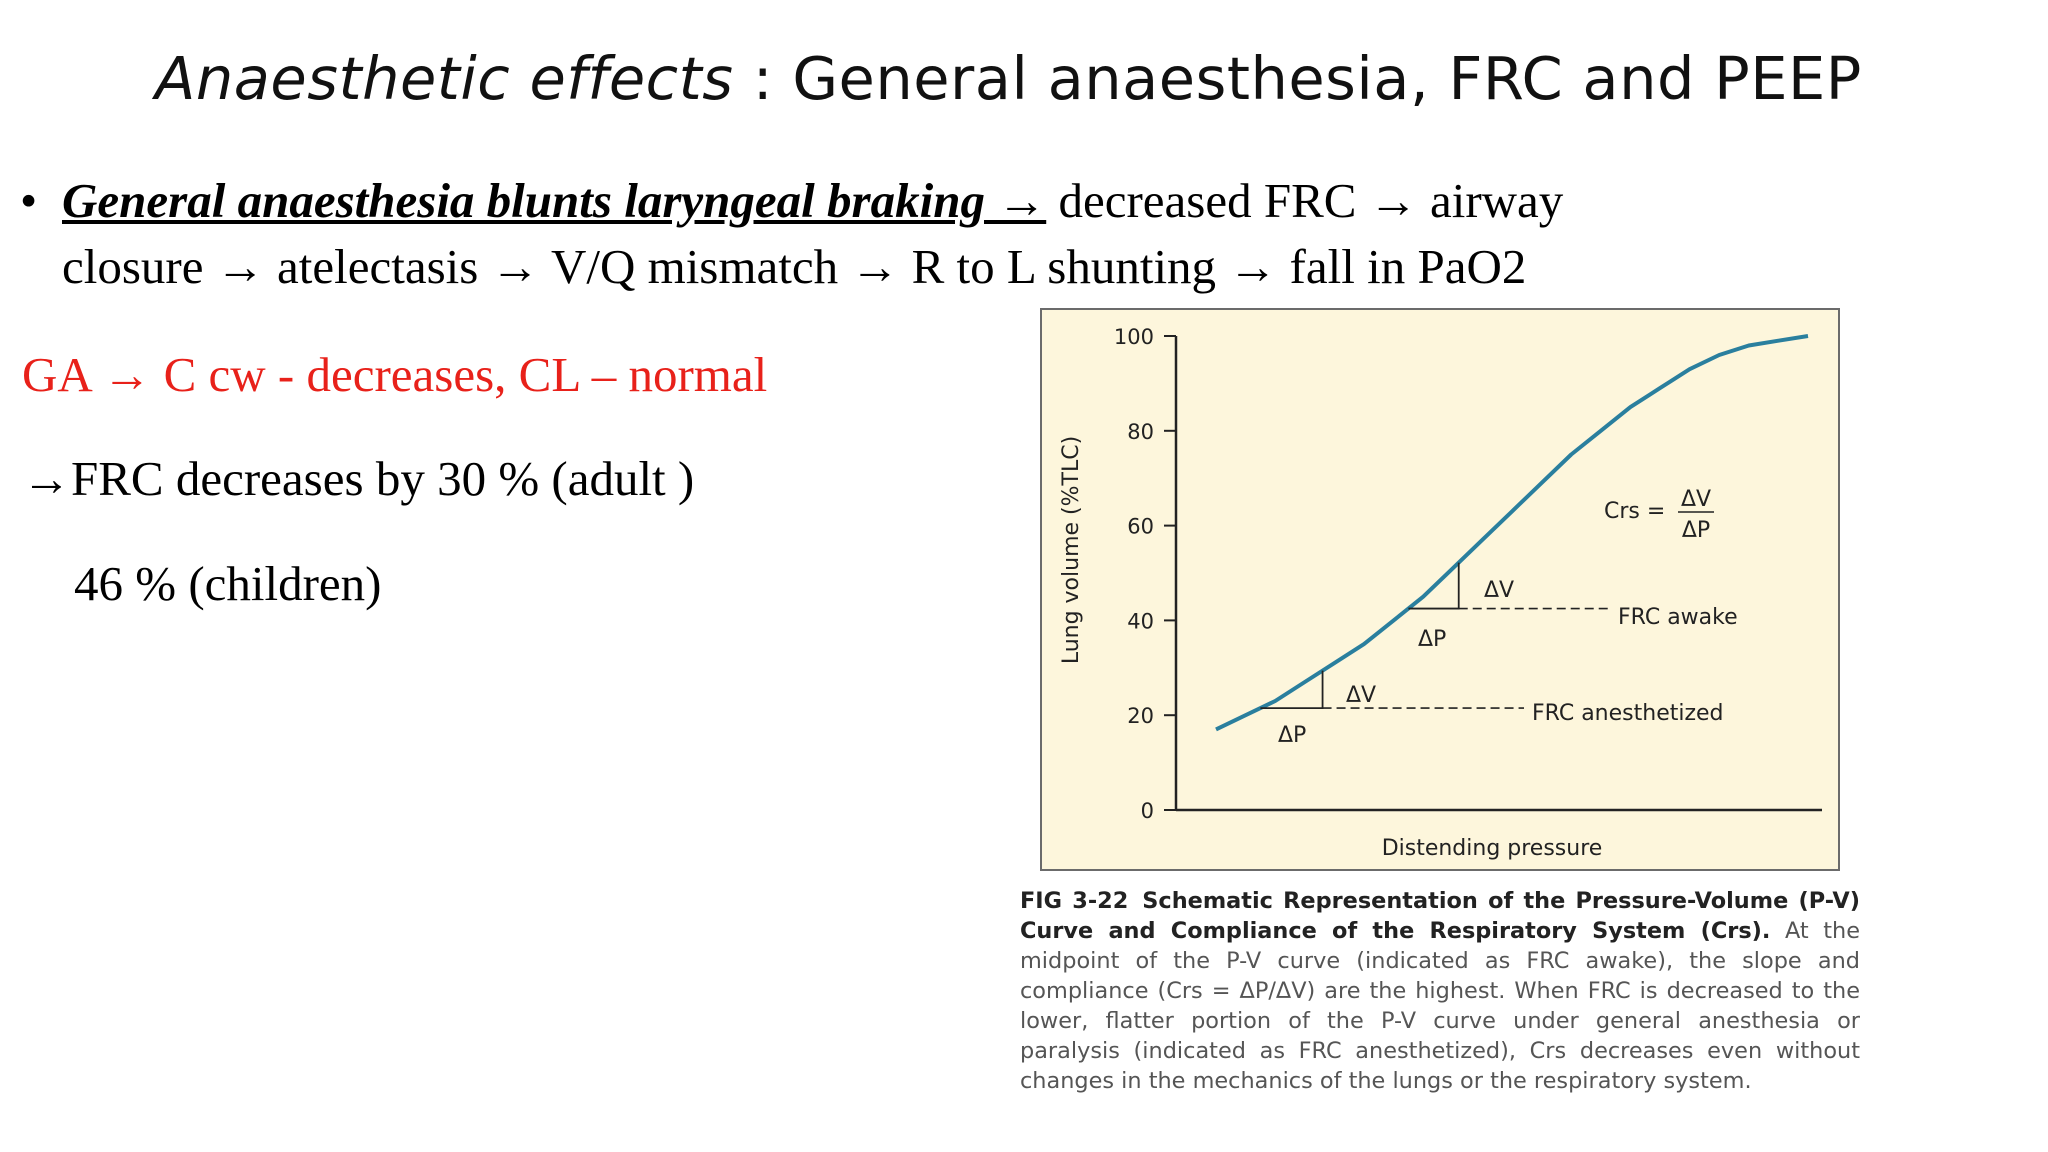 This screenshot has width=2048, height=1152. Describe the element at coordinates (1140, 621) in the screenshot. I see `y-tick-label: 40` at that location.